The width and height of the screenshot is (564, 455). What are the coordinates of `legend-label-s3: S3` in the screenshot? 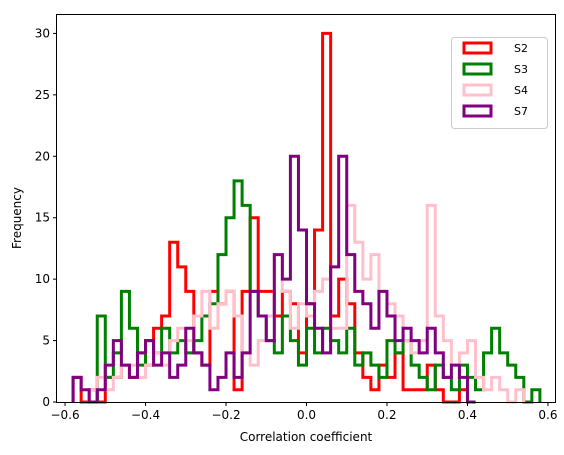 It's located at (521, 69).